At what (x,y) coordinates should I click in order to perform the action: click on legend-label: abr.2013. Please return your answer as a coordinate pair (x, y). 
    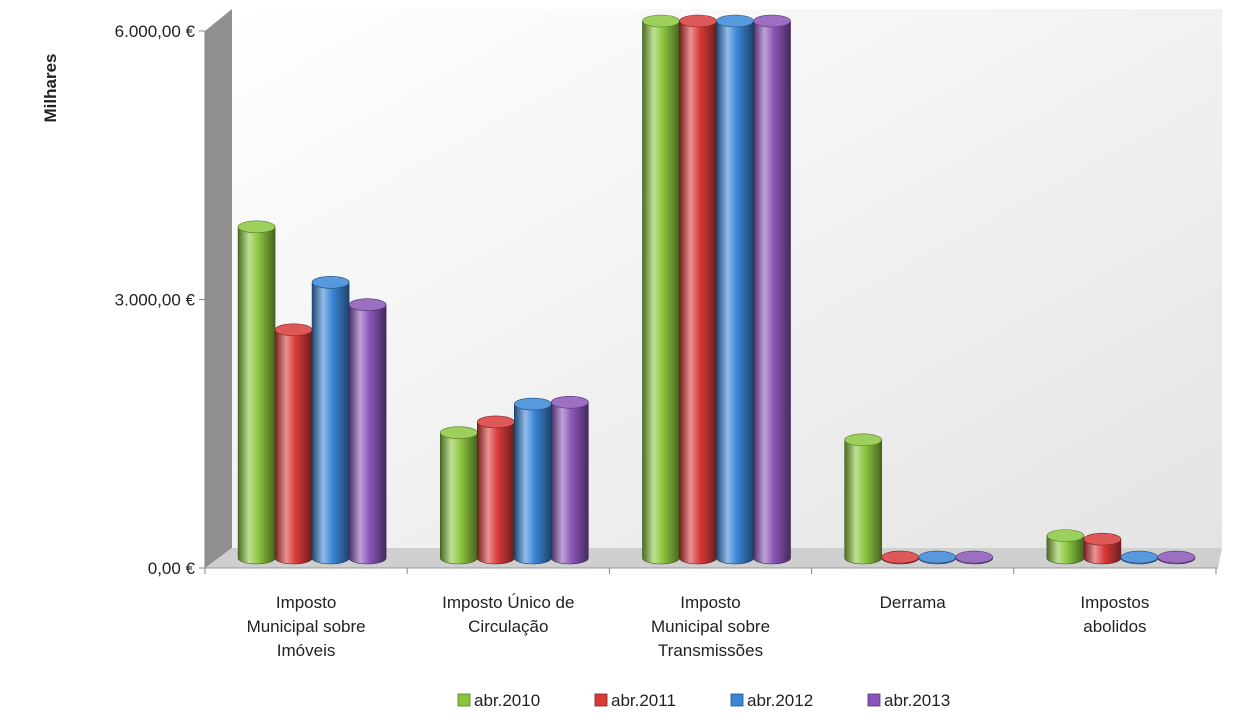
    Looking at the image, I should click on (917, 700).